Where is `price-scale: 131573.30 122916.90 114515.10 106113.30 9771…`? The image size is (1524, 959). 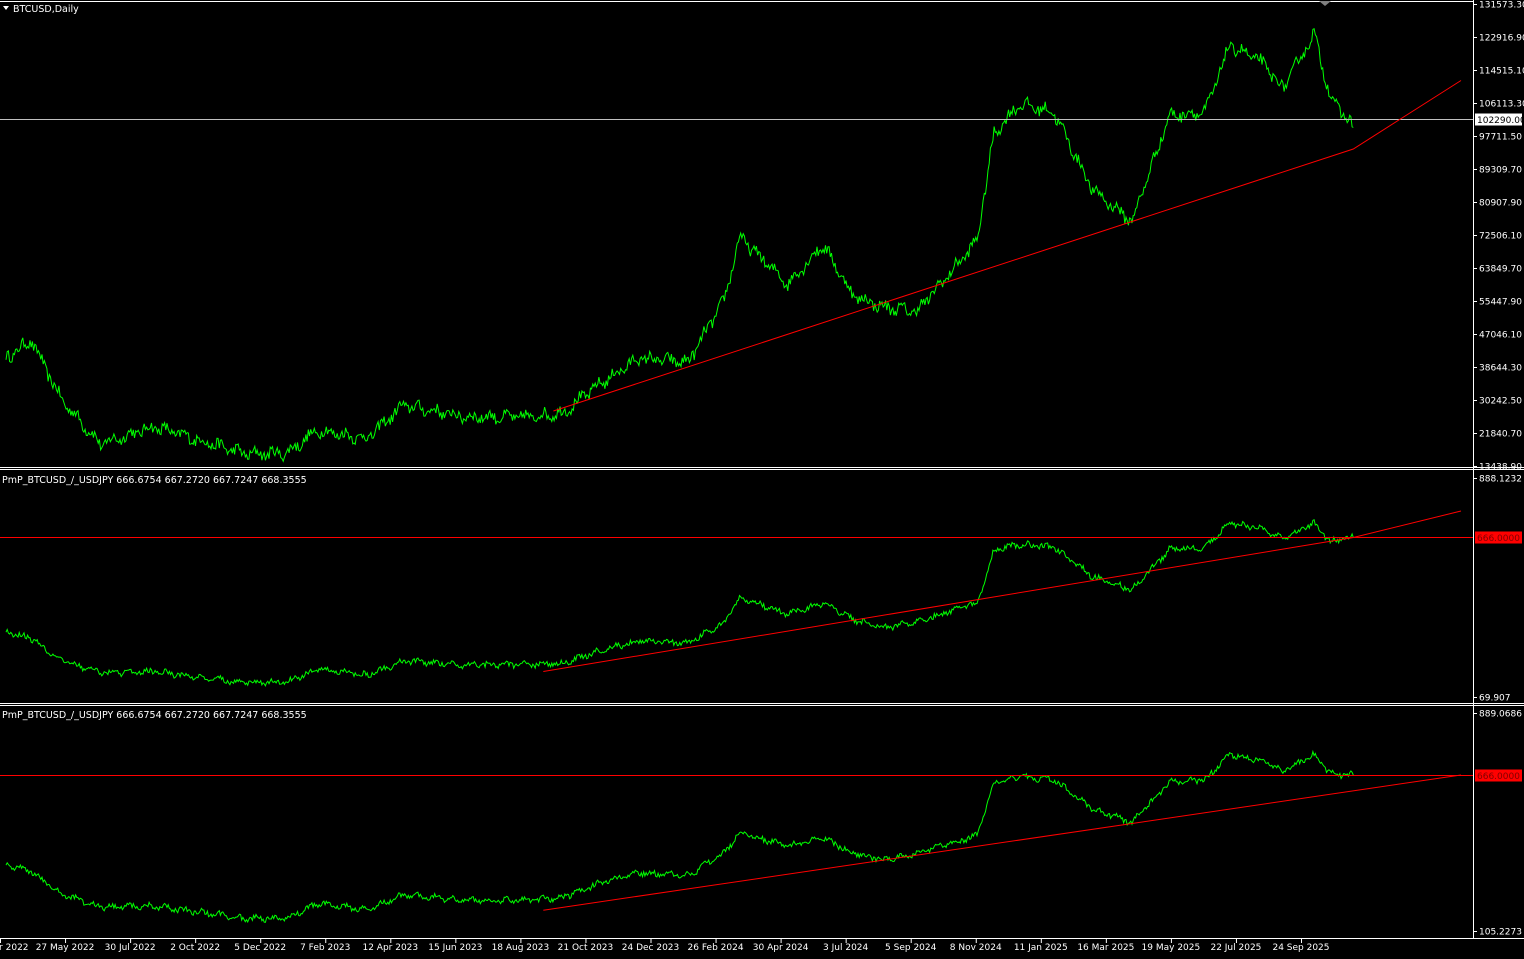 price-scale: 131573.30 122916.90 114515.10 106113.30 9771… is located at coordinates (1498, 469).